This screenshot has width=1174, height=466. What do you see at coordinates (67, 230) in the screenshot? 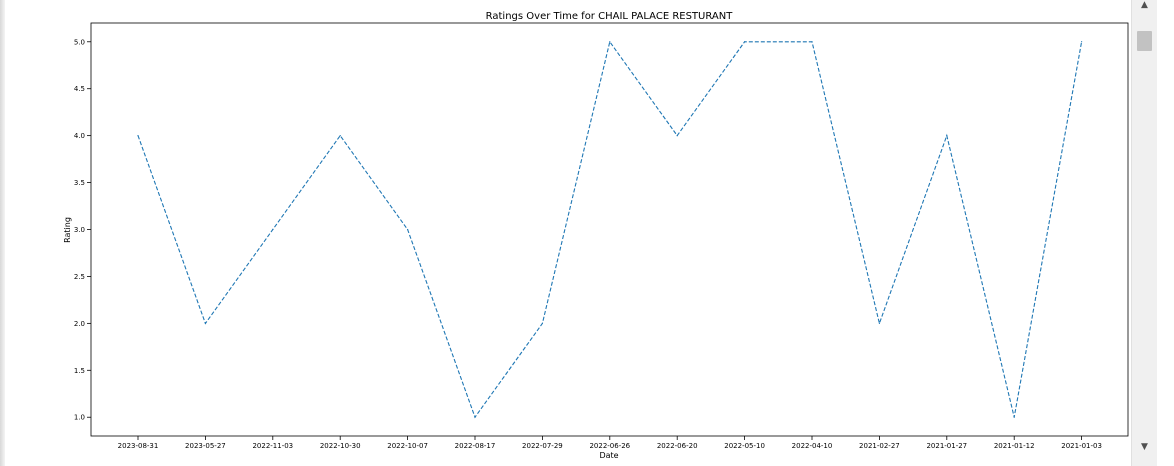
I see `y-axis-label: Rating` at bounding box center [67, 230].